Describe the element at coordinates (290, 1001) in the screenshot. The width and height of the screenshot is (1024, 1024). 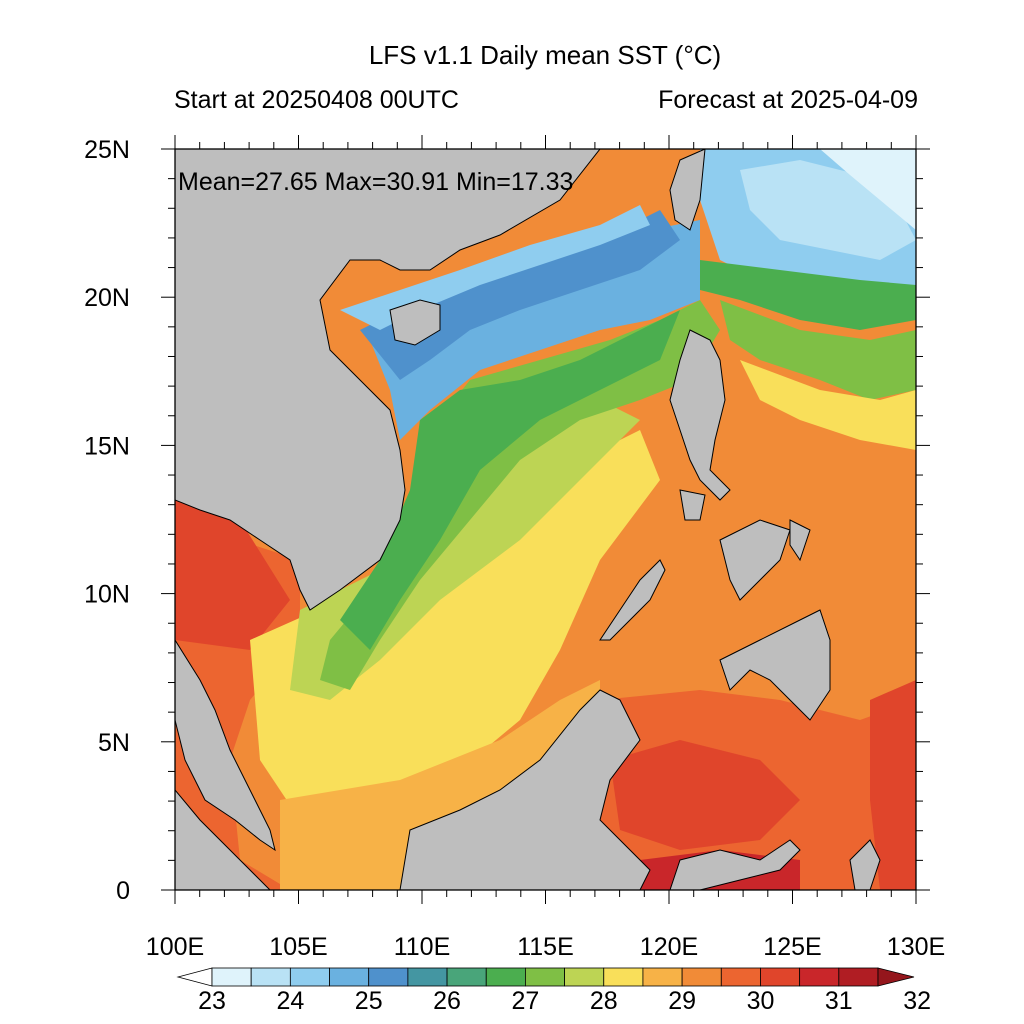
I see `colorbar-label: 24` at that location.